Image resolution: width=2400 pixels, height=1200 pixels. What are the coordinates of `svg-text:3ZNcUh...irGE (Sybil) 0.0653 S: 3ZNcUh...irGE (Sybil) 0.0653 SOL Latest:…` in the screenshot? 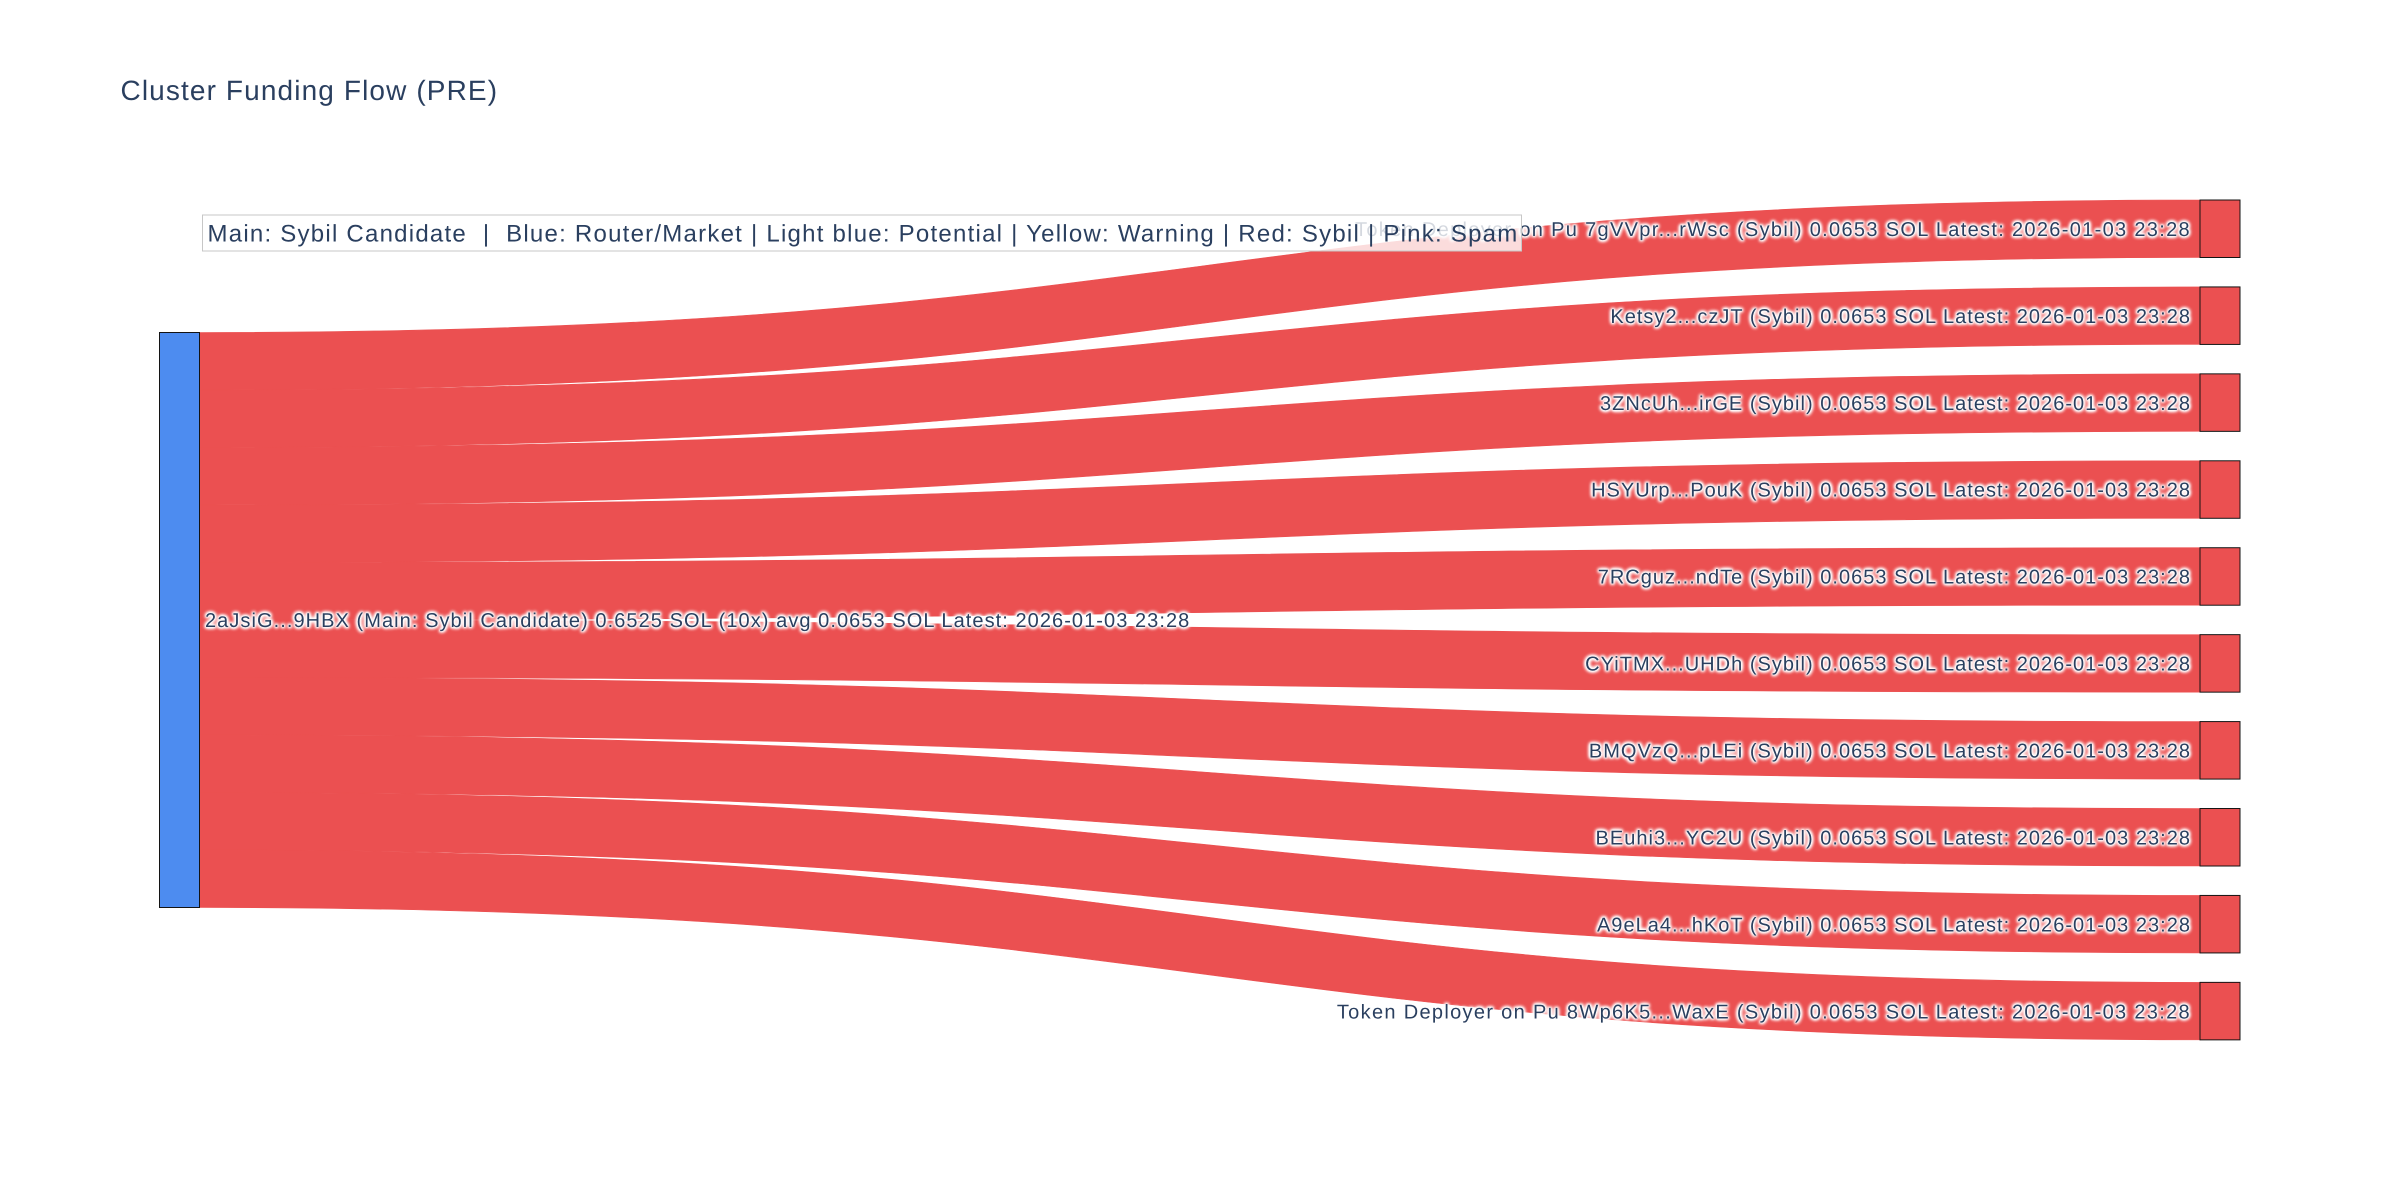 It's located at (1895, 404).